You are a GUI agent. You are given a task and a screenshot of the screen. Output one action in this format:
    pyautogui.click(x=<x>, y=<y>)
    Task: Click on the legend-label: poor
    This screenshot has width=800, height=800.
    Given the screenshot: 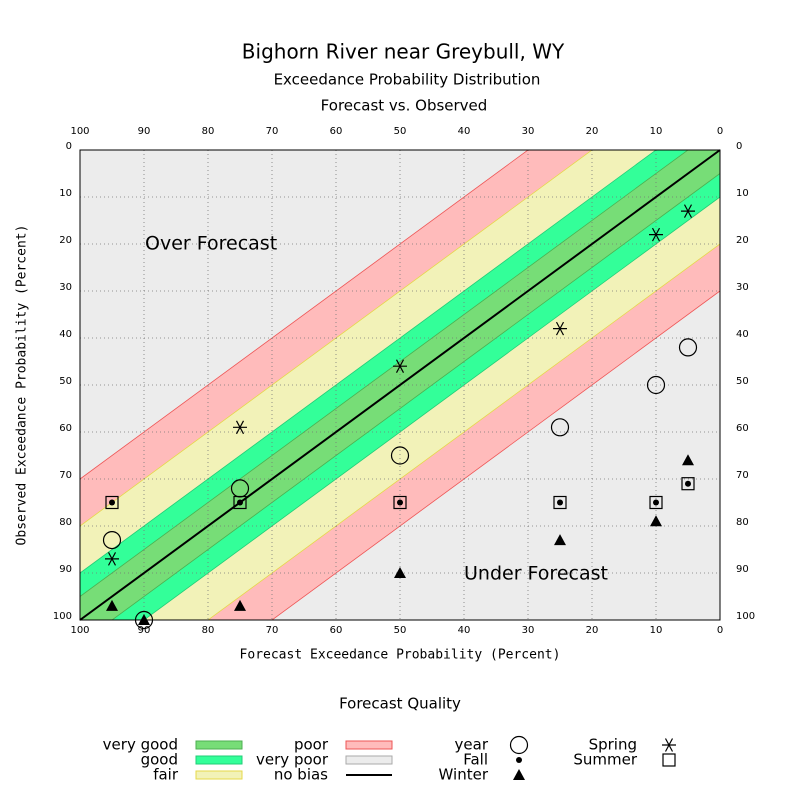 What is the action you would take?
    pyautogui.click(x=311, y=745)
    